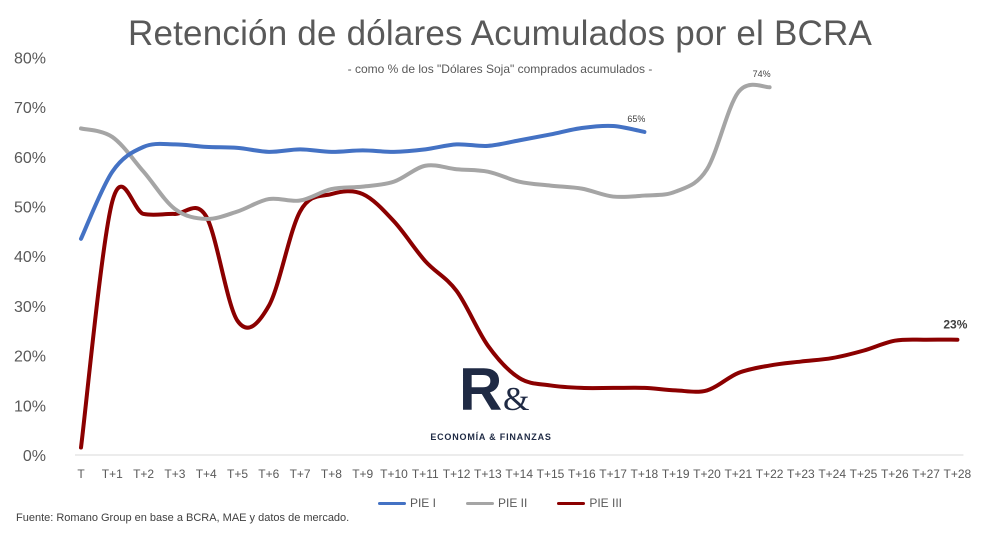  I want to click on logo: R & ECONOMÍA & FINANZAS, so click(491, 405).